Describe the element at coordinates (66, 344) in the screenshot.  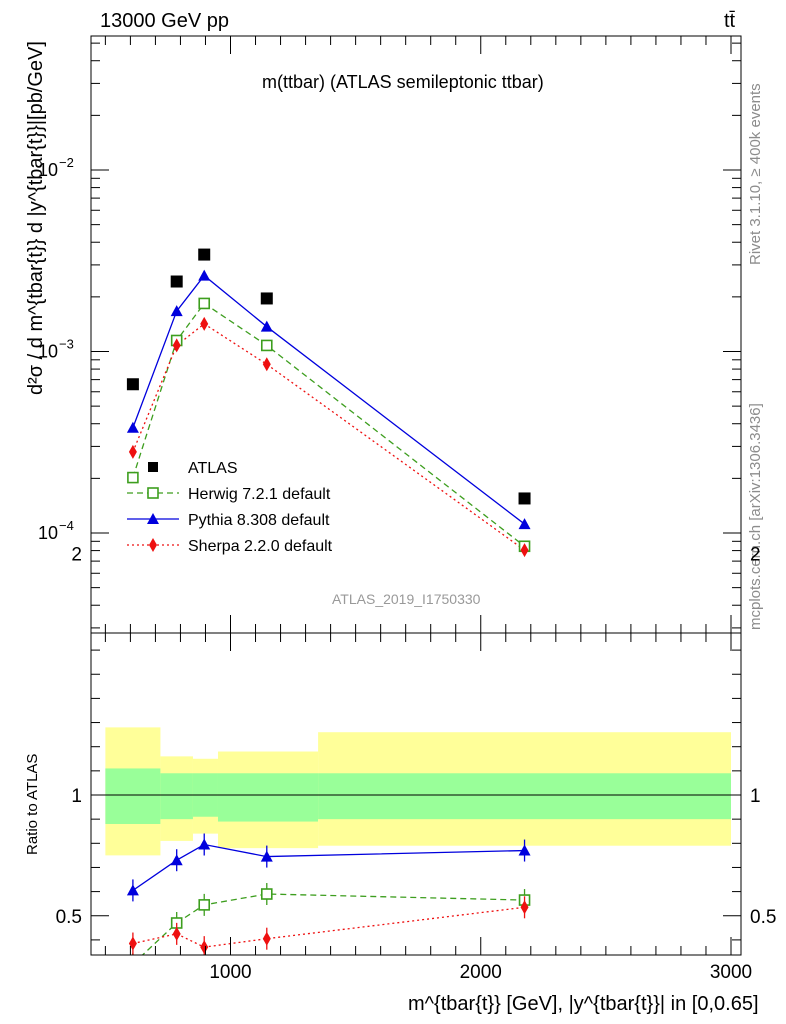
I see `y-tick-label-exp: −3` at that location.